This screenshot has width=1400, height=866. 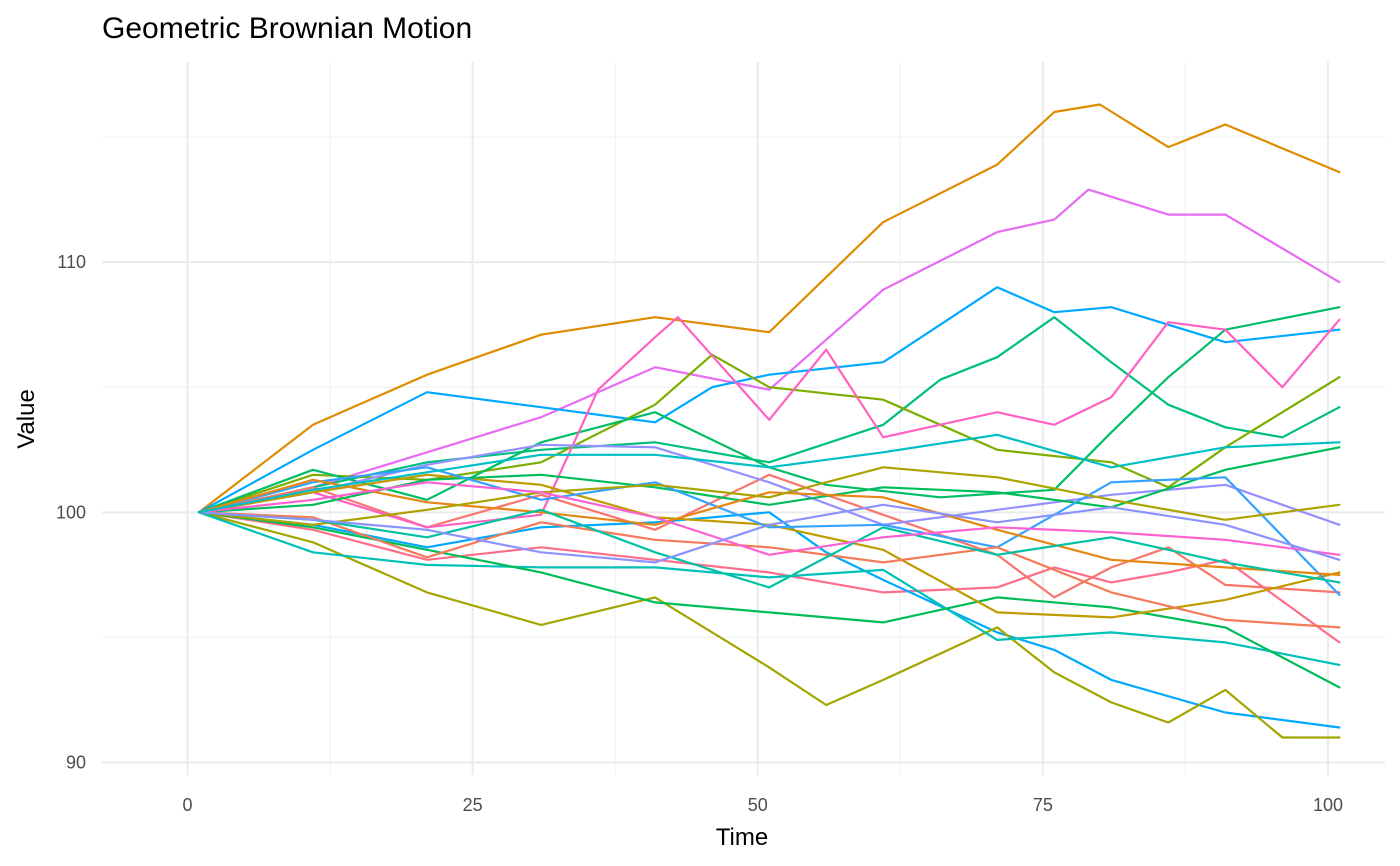 What do you see at coordinates (1328, 805) in the screenshot?
I see `x-tick-label: 100` at bounding box center [1328, 805].